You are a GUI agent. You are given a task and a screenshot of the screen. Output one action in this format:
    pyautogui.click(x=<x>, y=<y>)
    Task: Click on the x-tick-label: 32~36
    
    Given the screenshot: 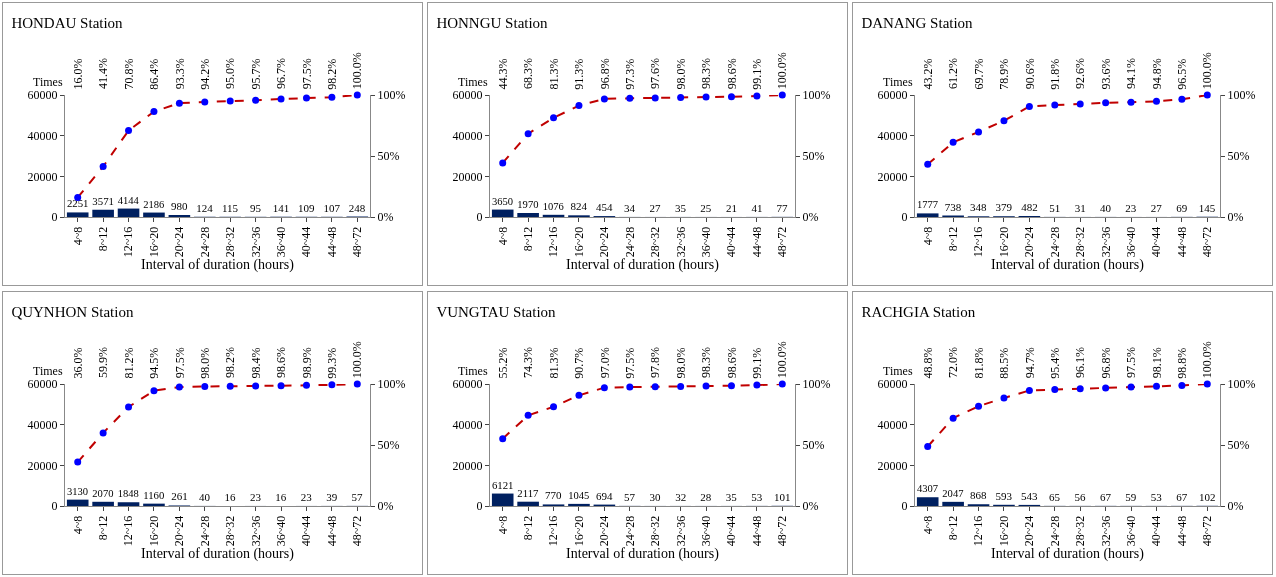 What is the action you would take?
    pyautogui.click(x=680, y=531)
    